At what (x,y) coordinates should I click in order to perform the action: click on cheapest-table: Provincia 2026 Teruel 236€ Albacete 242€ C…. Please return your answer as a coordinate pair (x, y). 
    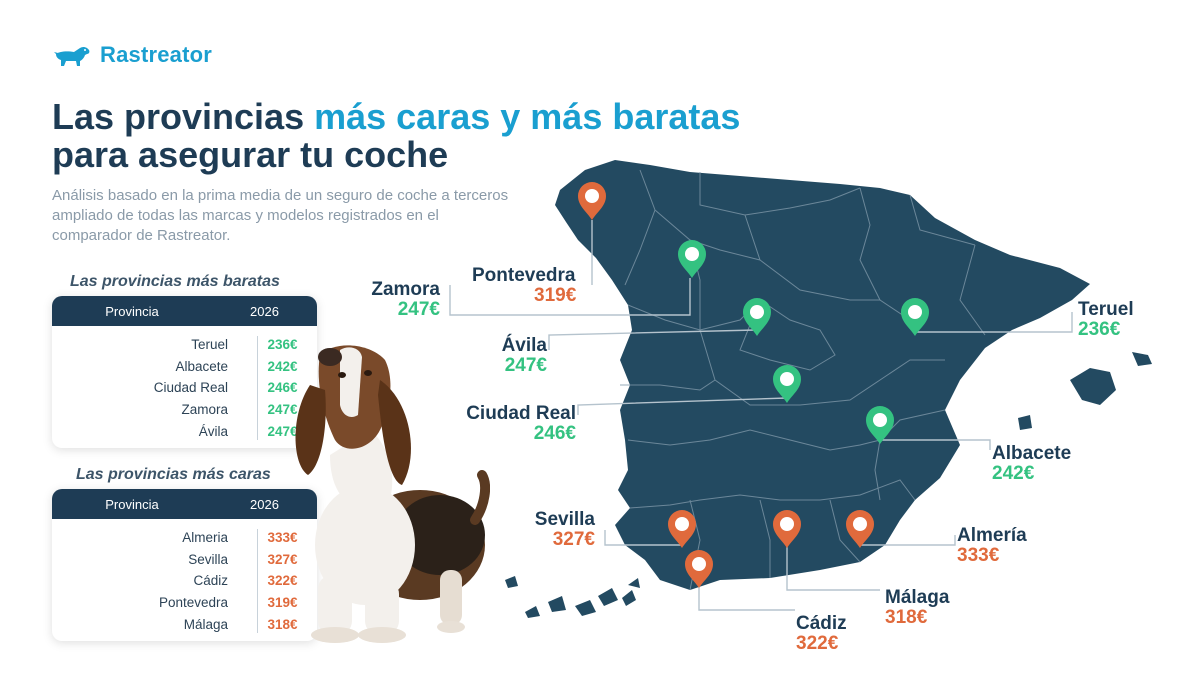
    Looking at the image, I should click on (184, 372).